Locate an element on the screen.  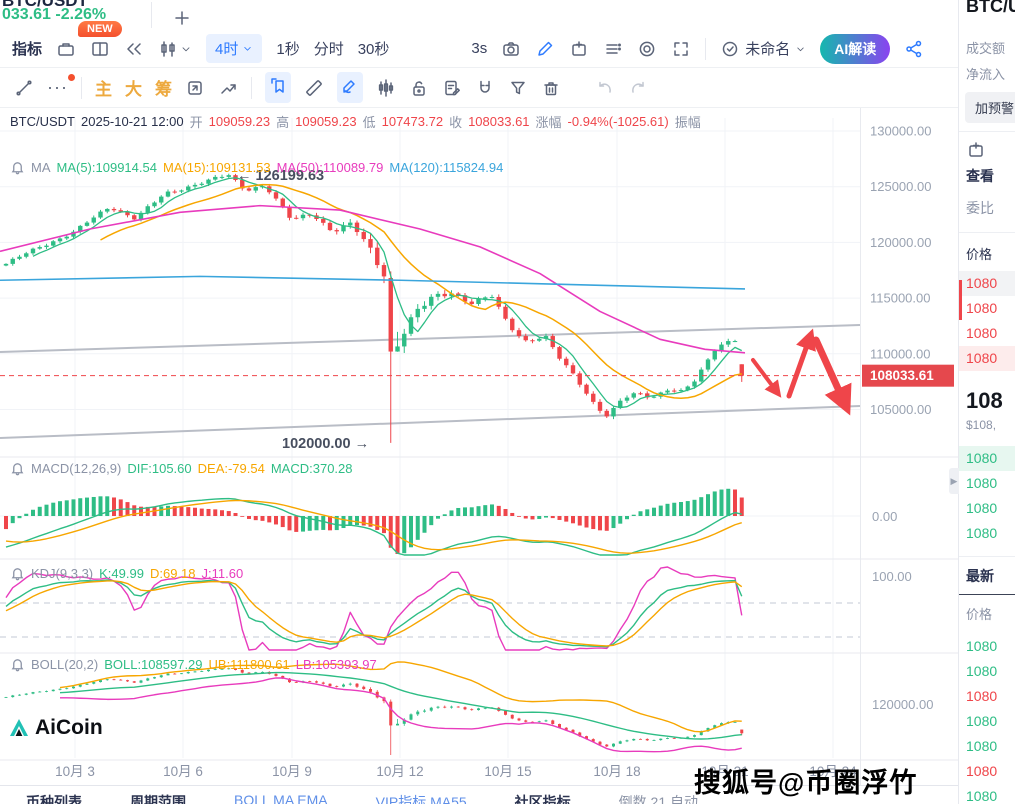
divider is located at coordinates (987, 556).